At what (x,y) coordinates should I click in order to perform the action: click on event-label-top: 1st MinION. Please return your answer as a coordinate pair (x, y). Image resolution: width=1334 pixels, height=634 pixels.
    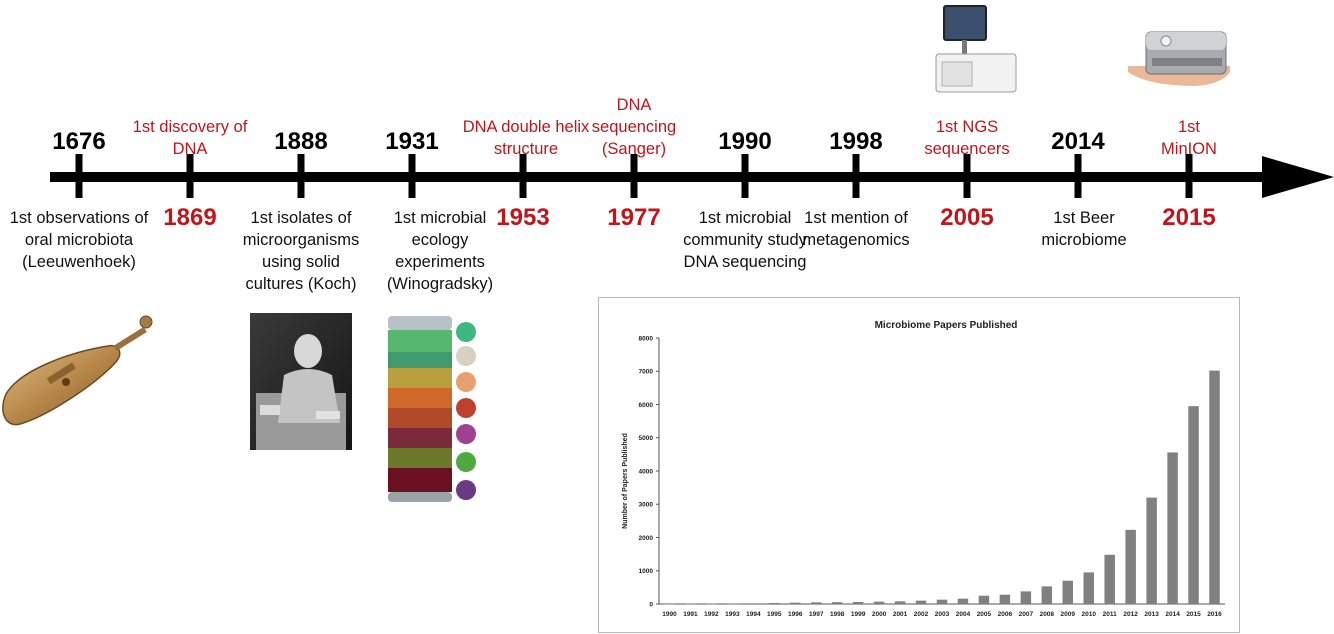
    Looking at the image, I should click on (1189, 138).